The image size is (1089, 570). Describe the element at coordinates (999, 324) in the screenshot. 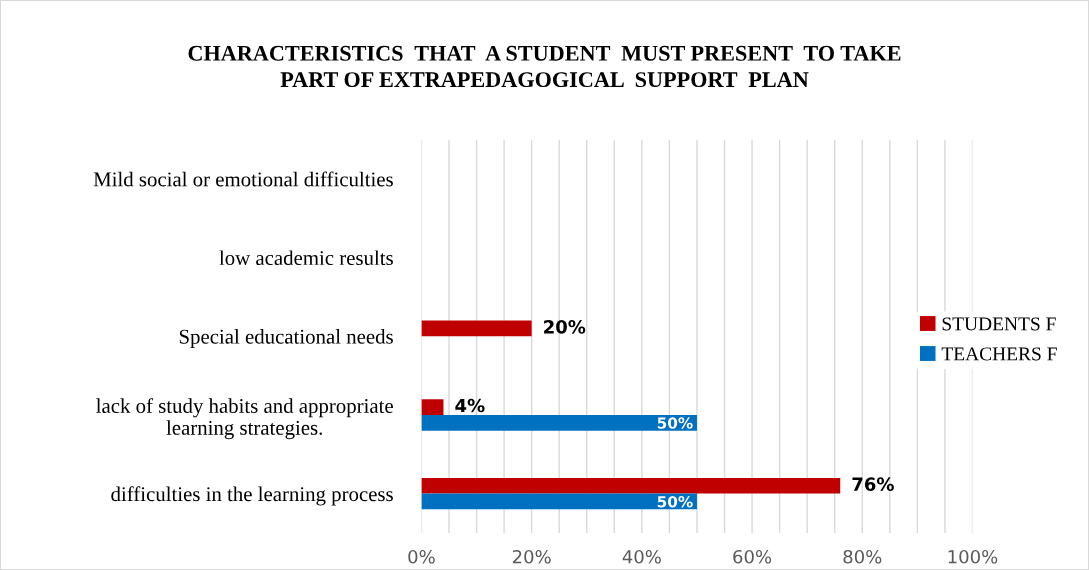

I see `legend-label: STUDENTS F` at that location.